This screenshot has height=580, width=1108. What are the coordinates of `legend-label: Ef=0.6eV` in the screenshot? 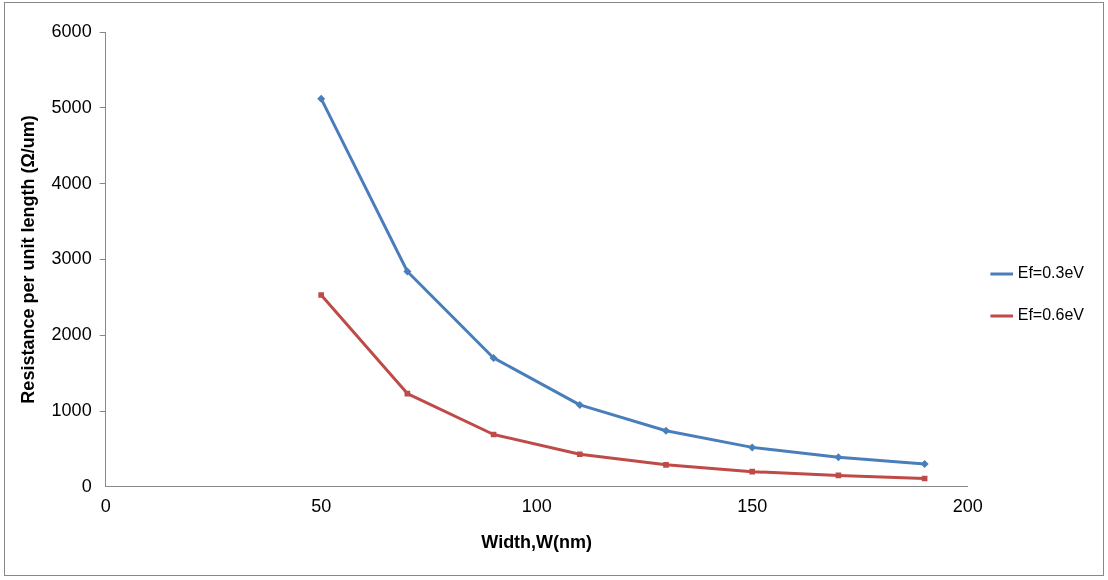 It's located at (1051, 315).